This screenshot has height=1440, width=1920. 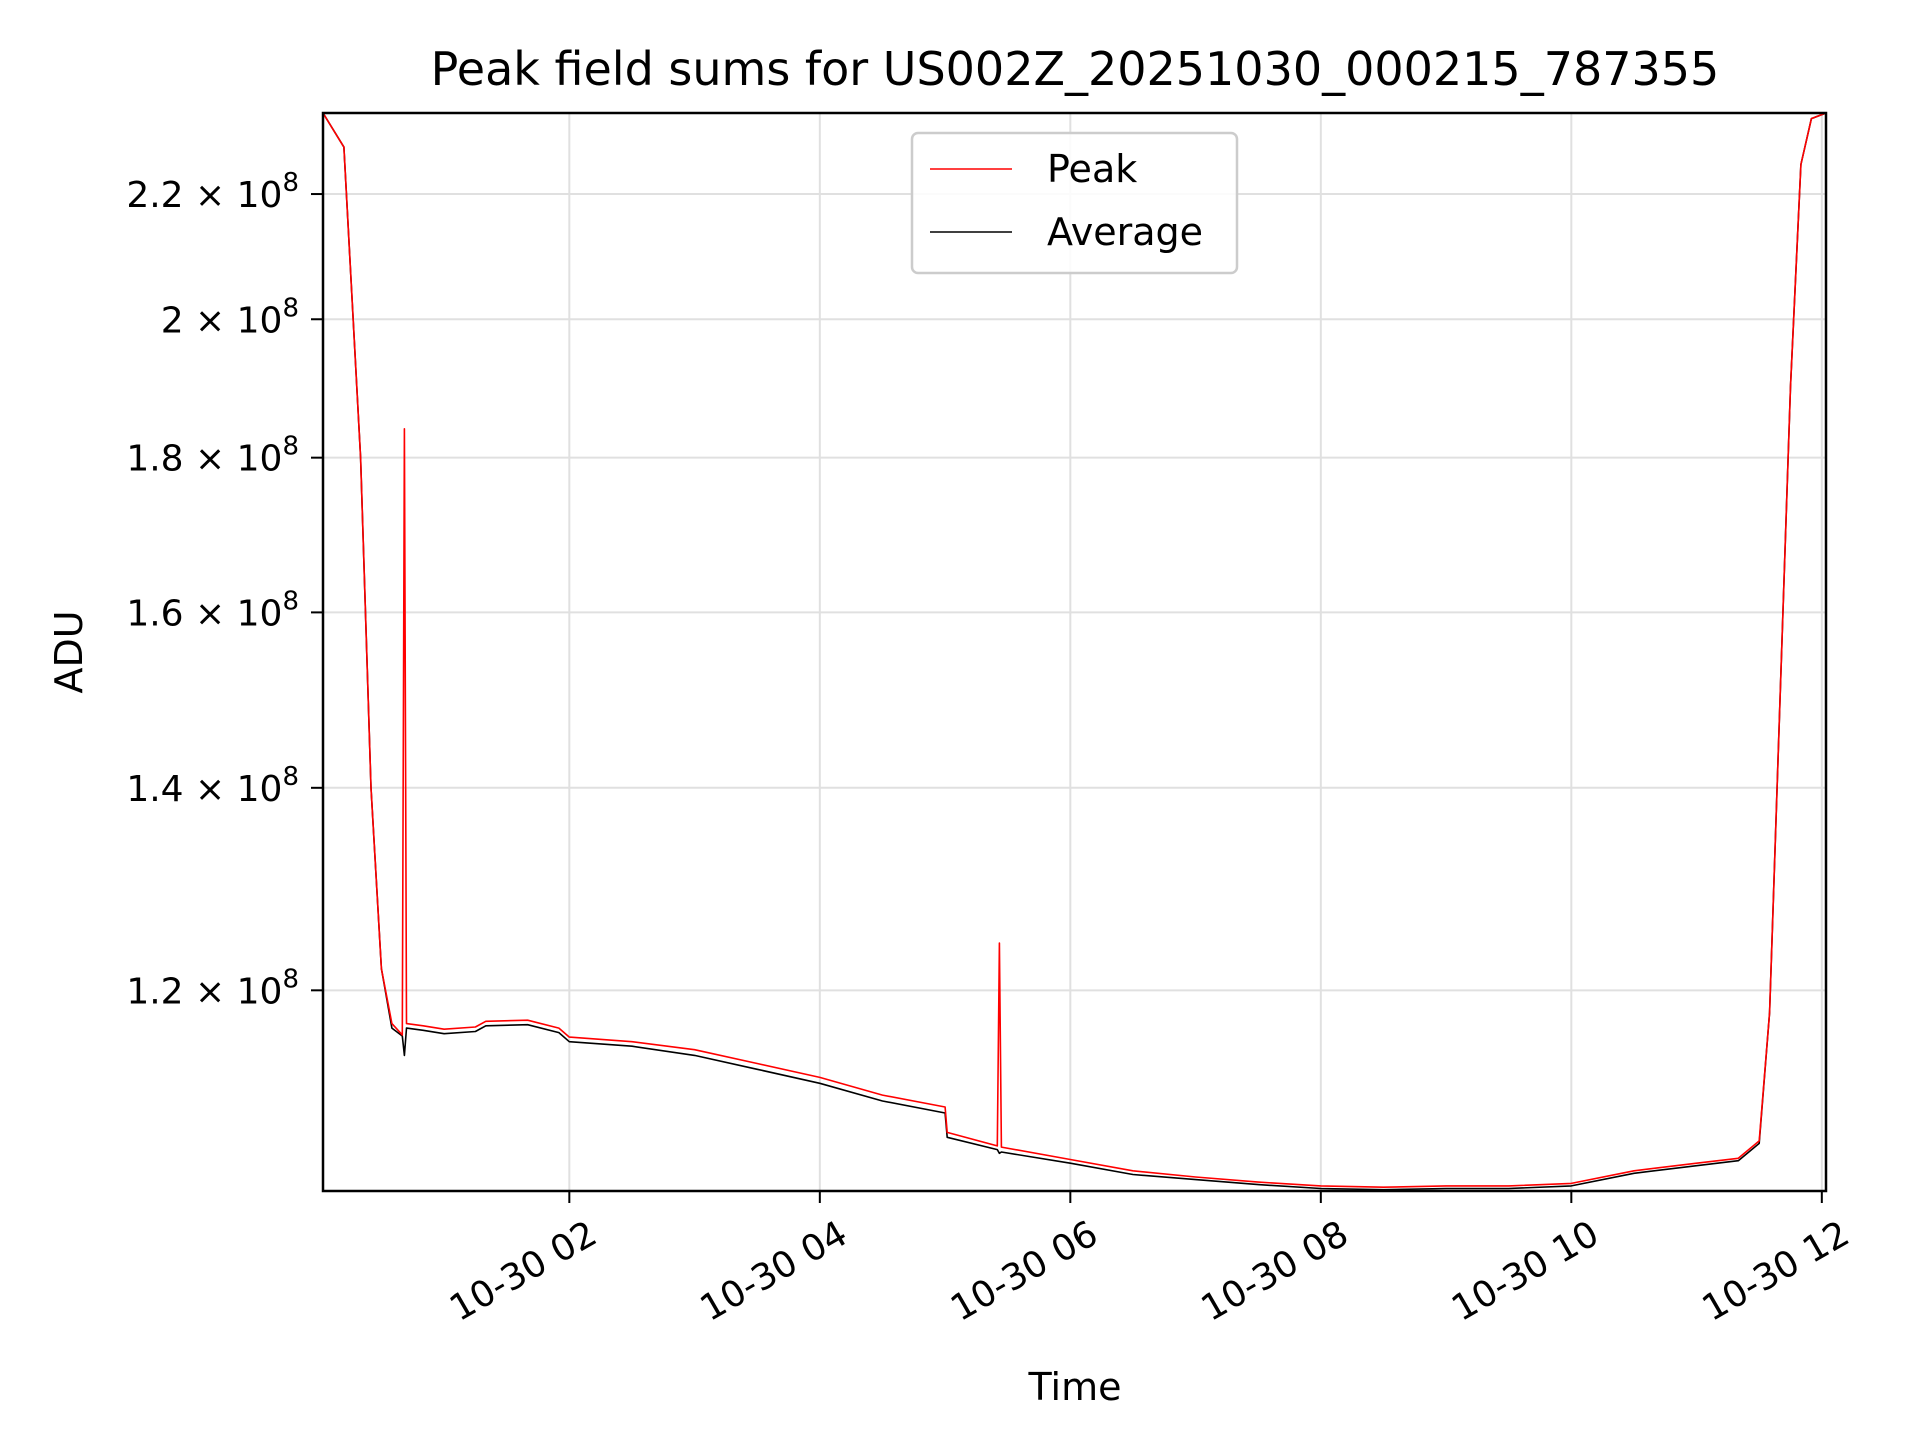 What do you see at coordinates (212, 192) in the screenshot?
I see `y-tick-label: 2.2 × 108` at bounding box center [212, 192].